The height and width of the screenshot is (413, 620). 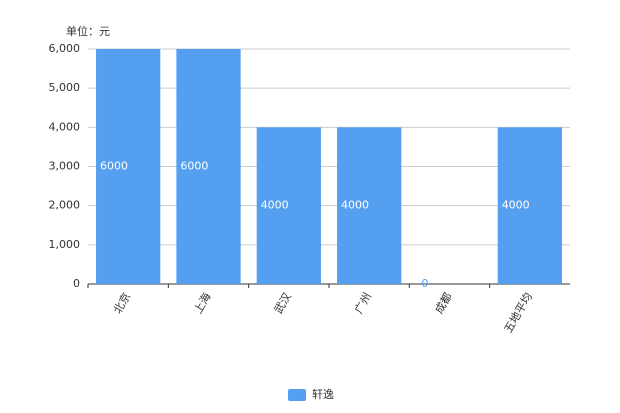 What do you see at coordinates (65, 126) in the screenshot?
I see `y-tick-label: 4,000` at bounding box center [65, 126].